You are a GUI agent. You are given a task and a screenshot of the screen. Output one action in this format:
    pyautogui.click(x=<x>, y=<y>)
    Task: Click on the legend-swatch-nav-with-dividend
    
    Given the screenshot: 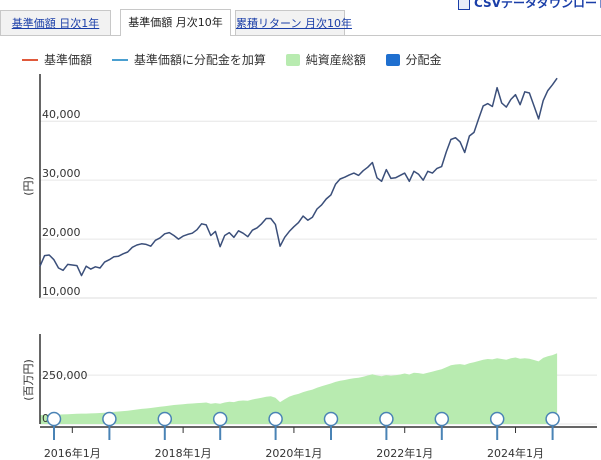 What is the action you would take?
    pyautogui.click(x=119, y=59)
    